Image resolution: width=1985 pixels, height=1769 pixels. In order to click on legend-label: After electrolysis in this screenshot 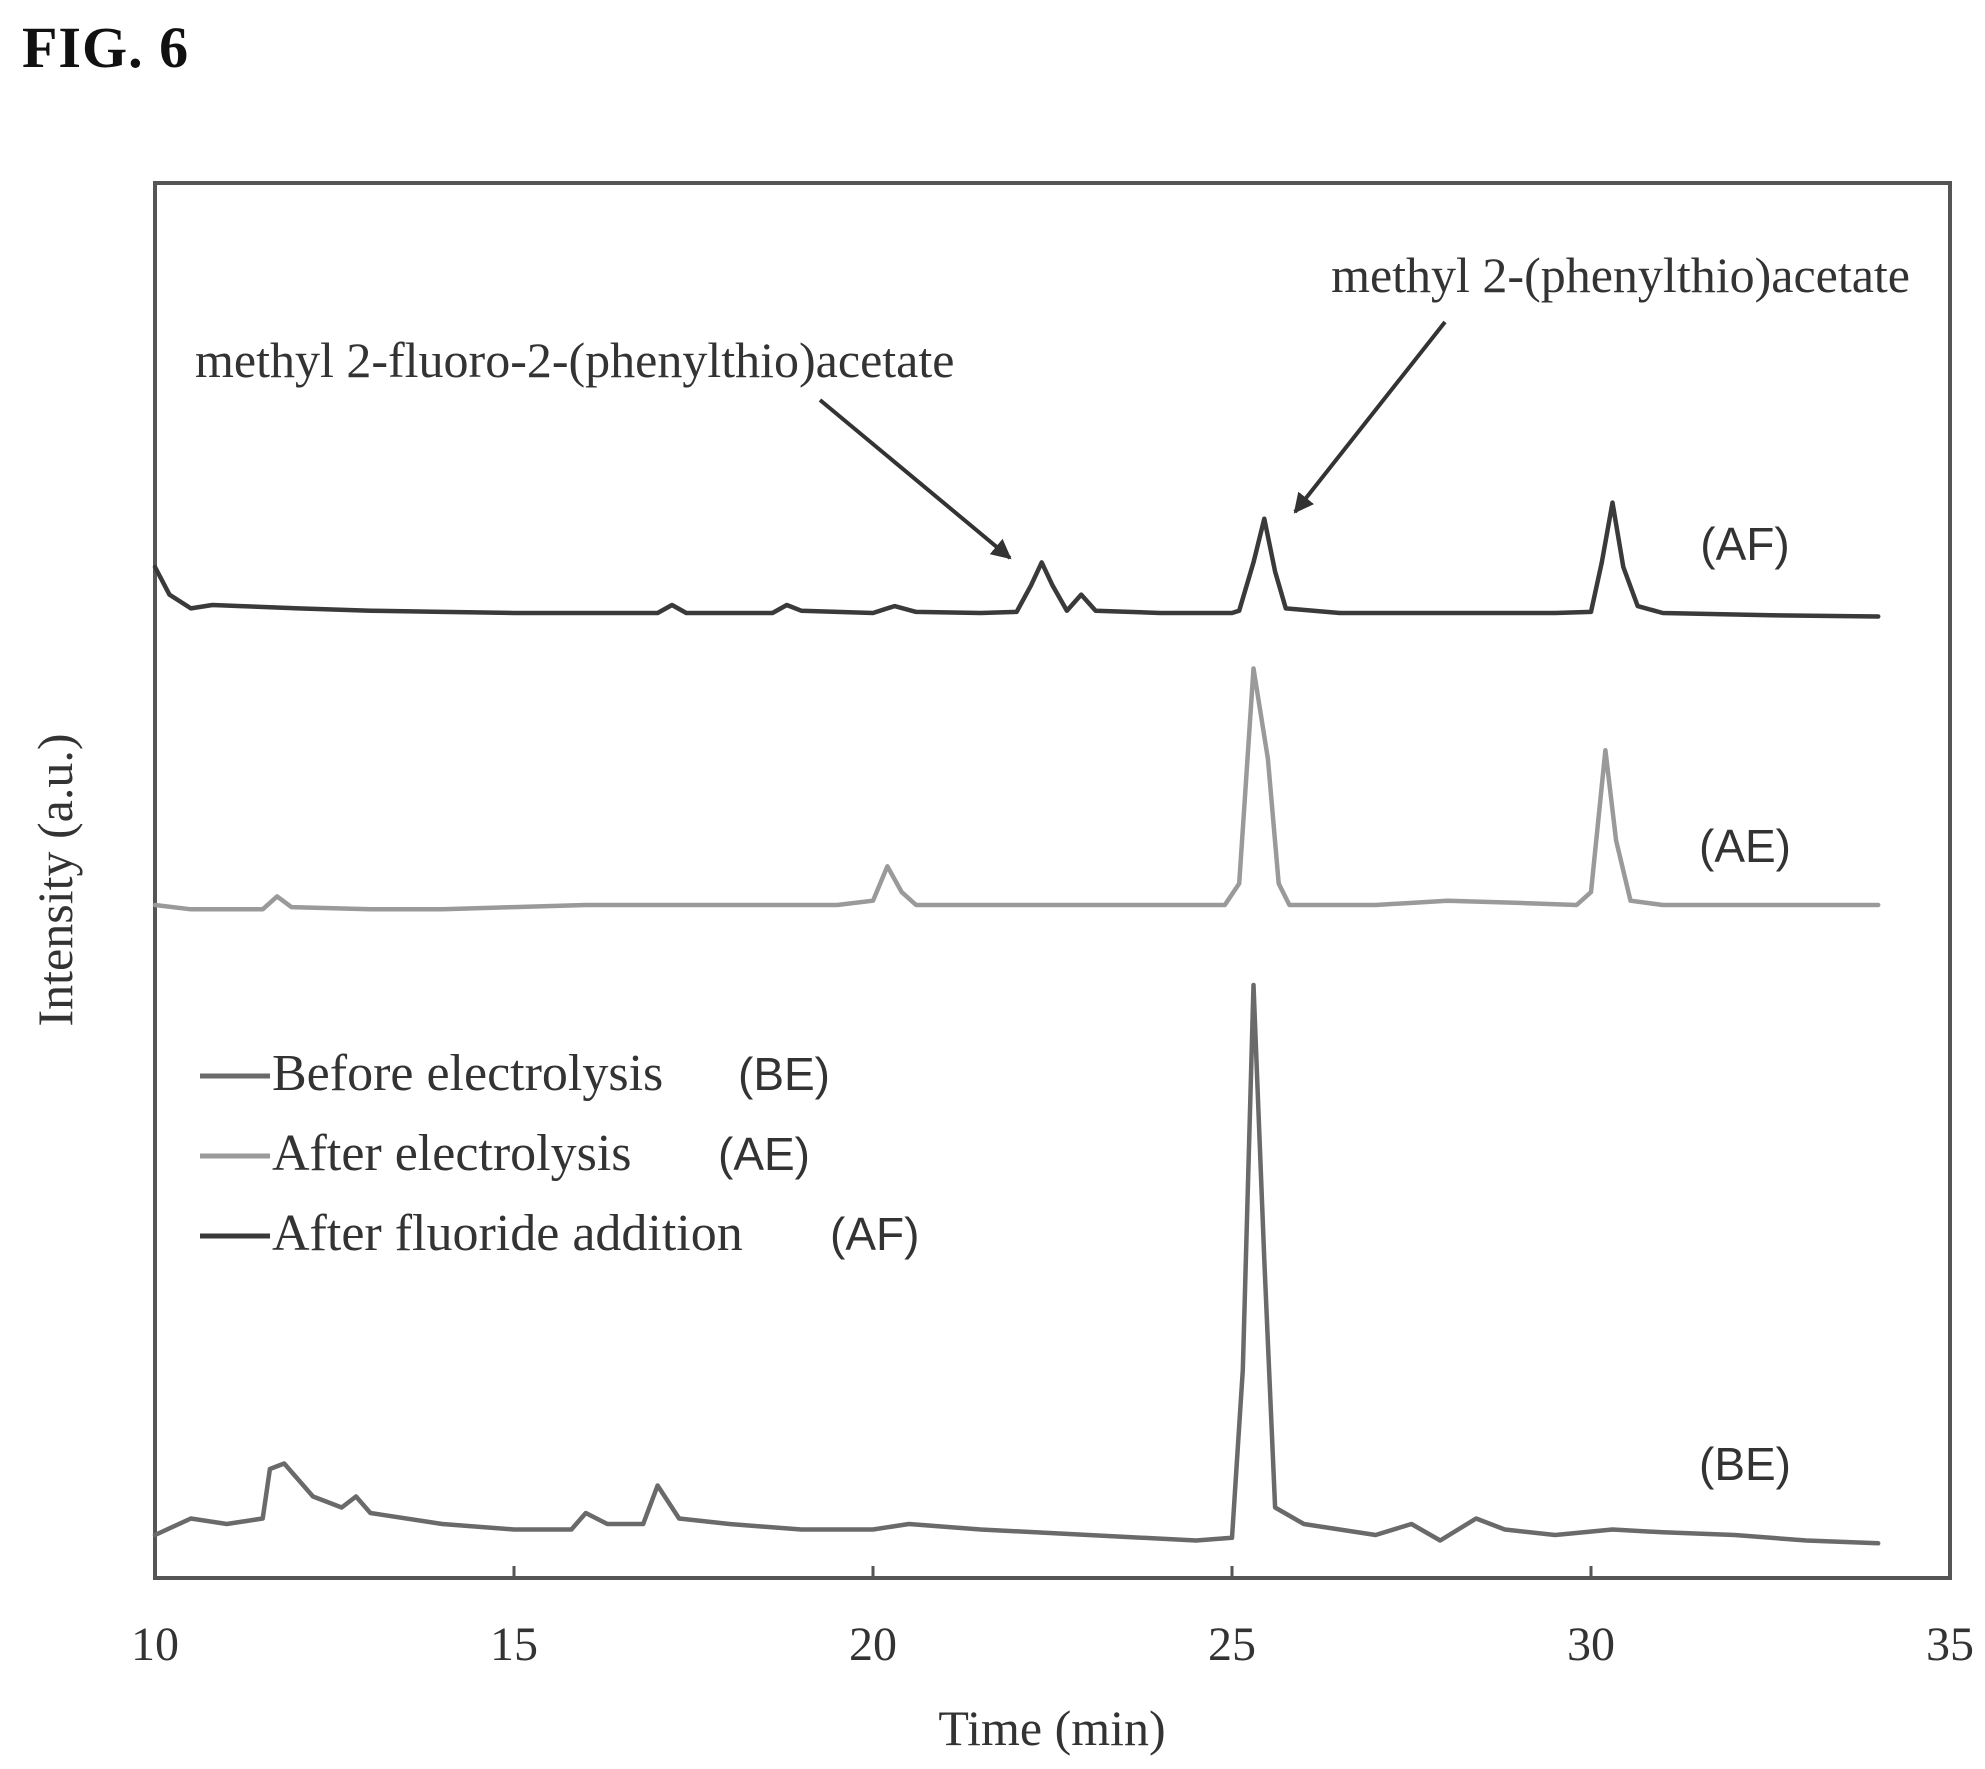, I will do `click(452, 1153)`.